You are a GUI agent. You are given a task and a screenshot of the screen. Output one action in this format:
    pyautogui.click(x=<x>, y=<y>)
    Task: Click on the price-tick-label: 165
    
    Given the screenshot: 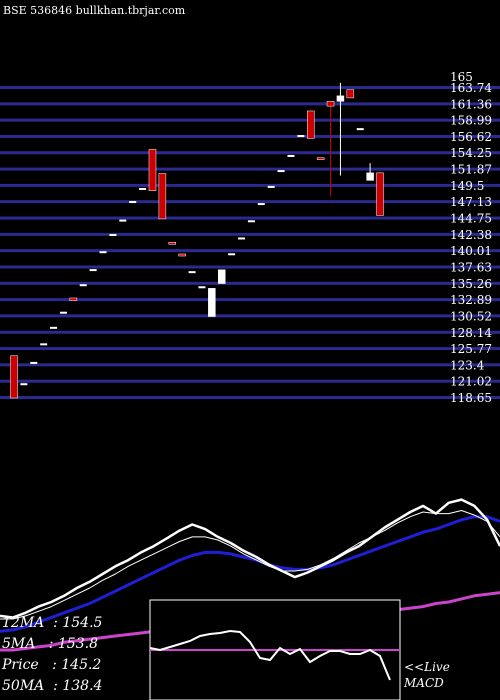 What is the action you would take?
    pyautogui.click(x=461, y=77)
    